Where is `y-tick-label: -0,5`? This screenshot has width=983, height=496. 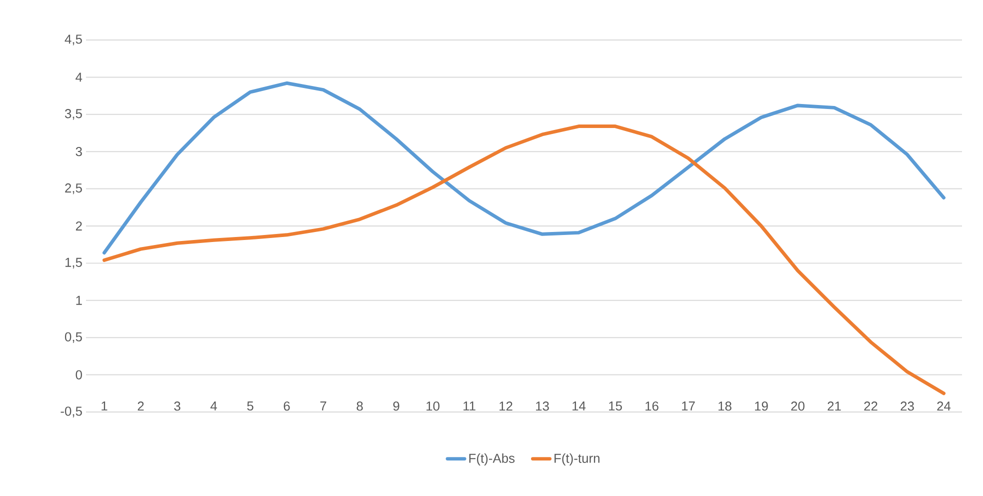
y-tick-label: -0,5 is located at coordinates (71, 412).